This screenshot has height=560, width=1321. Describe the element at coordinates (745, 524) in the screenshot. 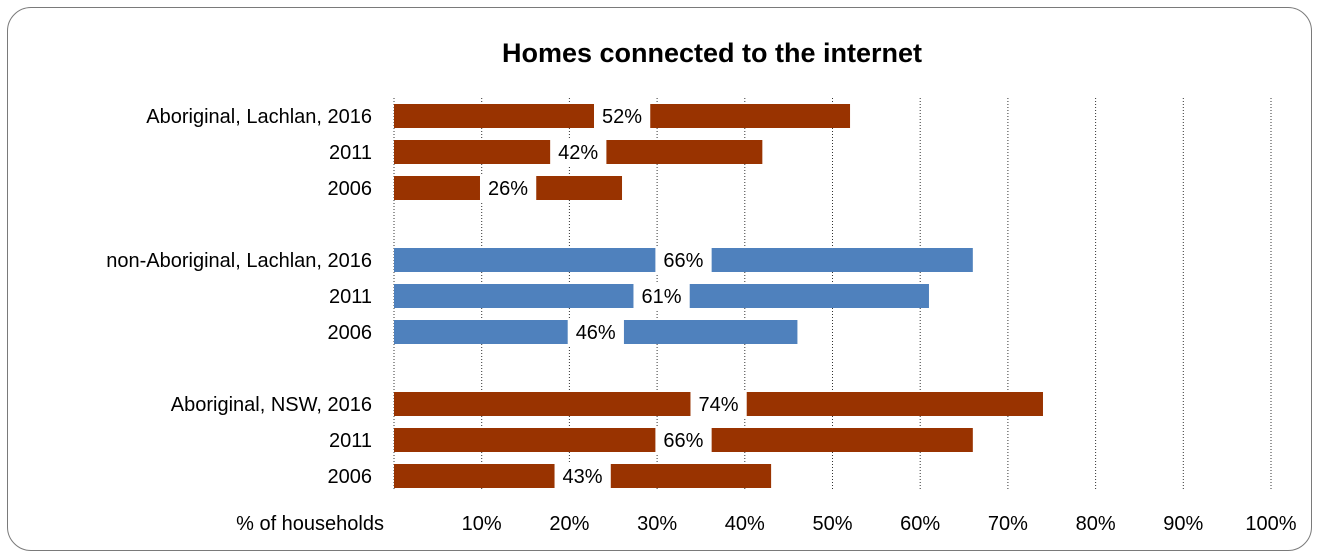

I see `x-tick-label: 40%` at that location.